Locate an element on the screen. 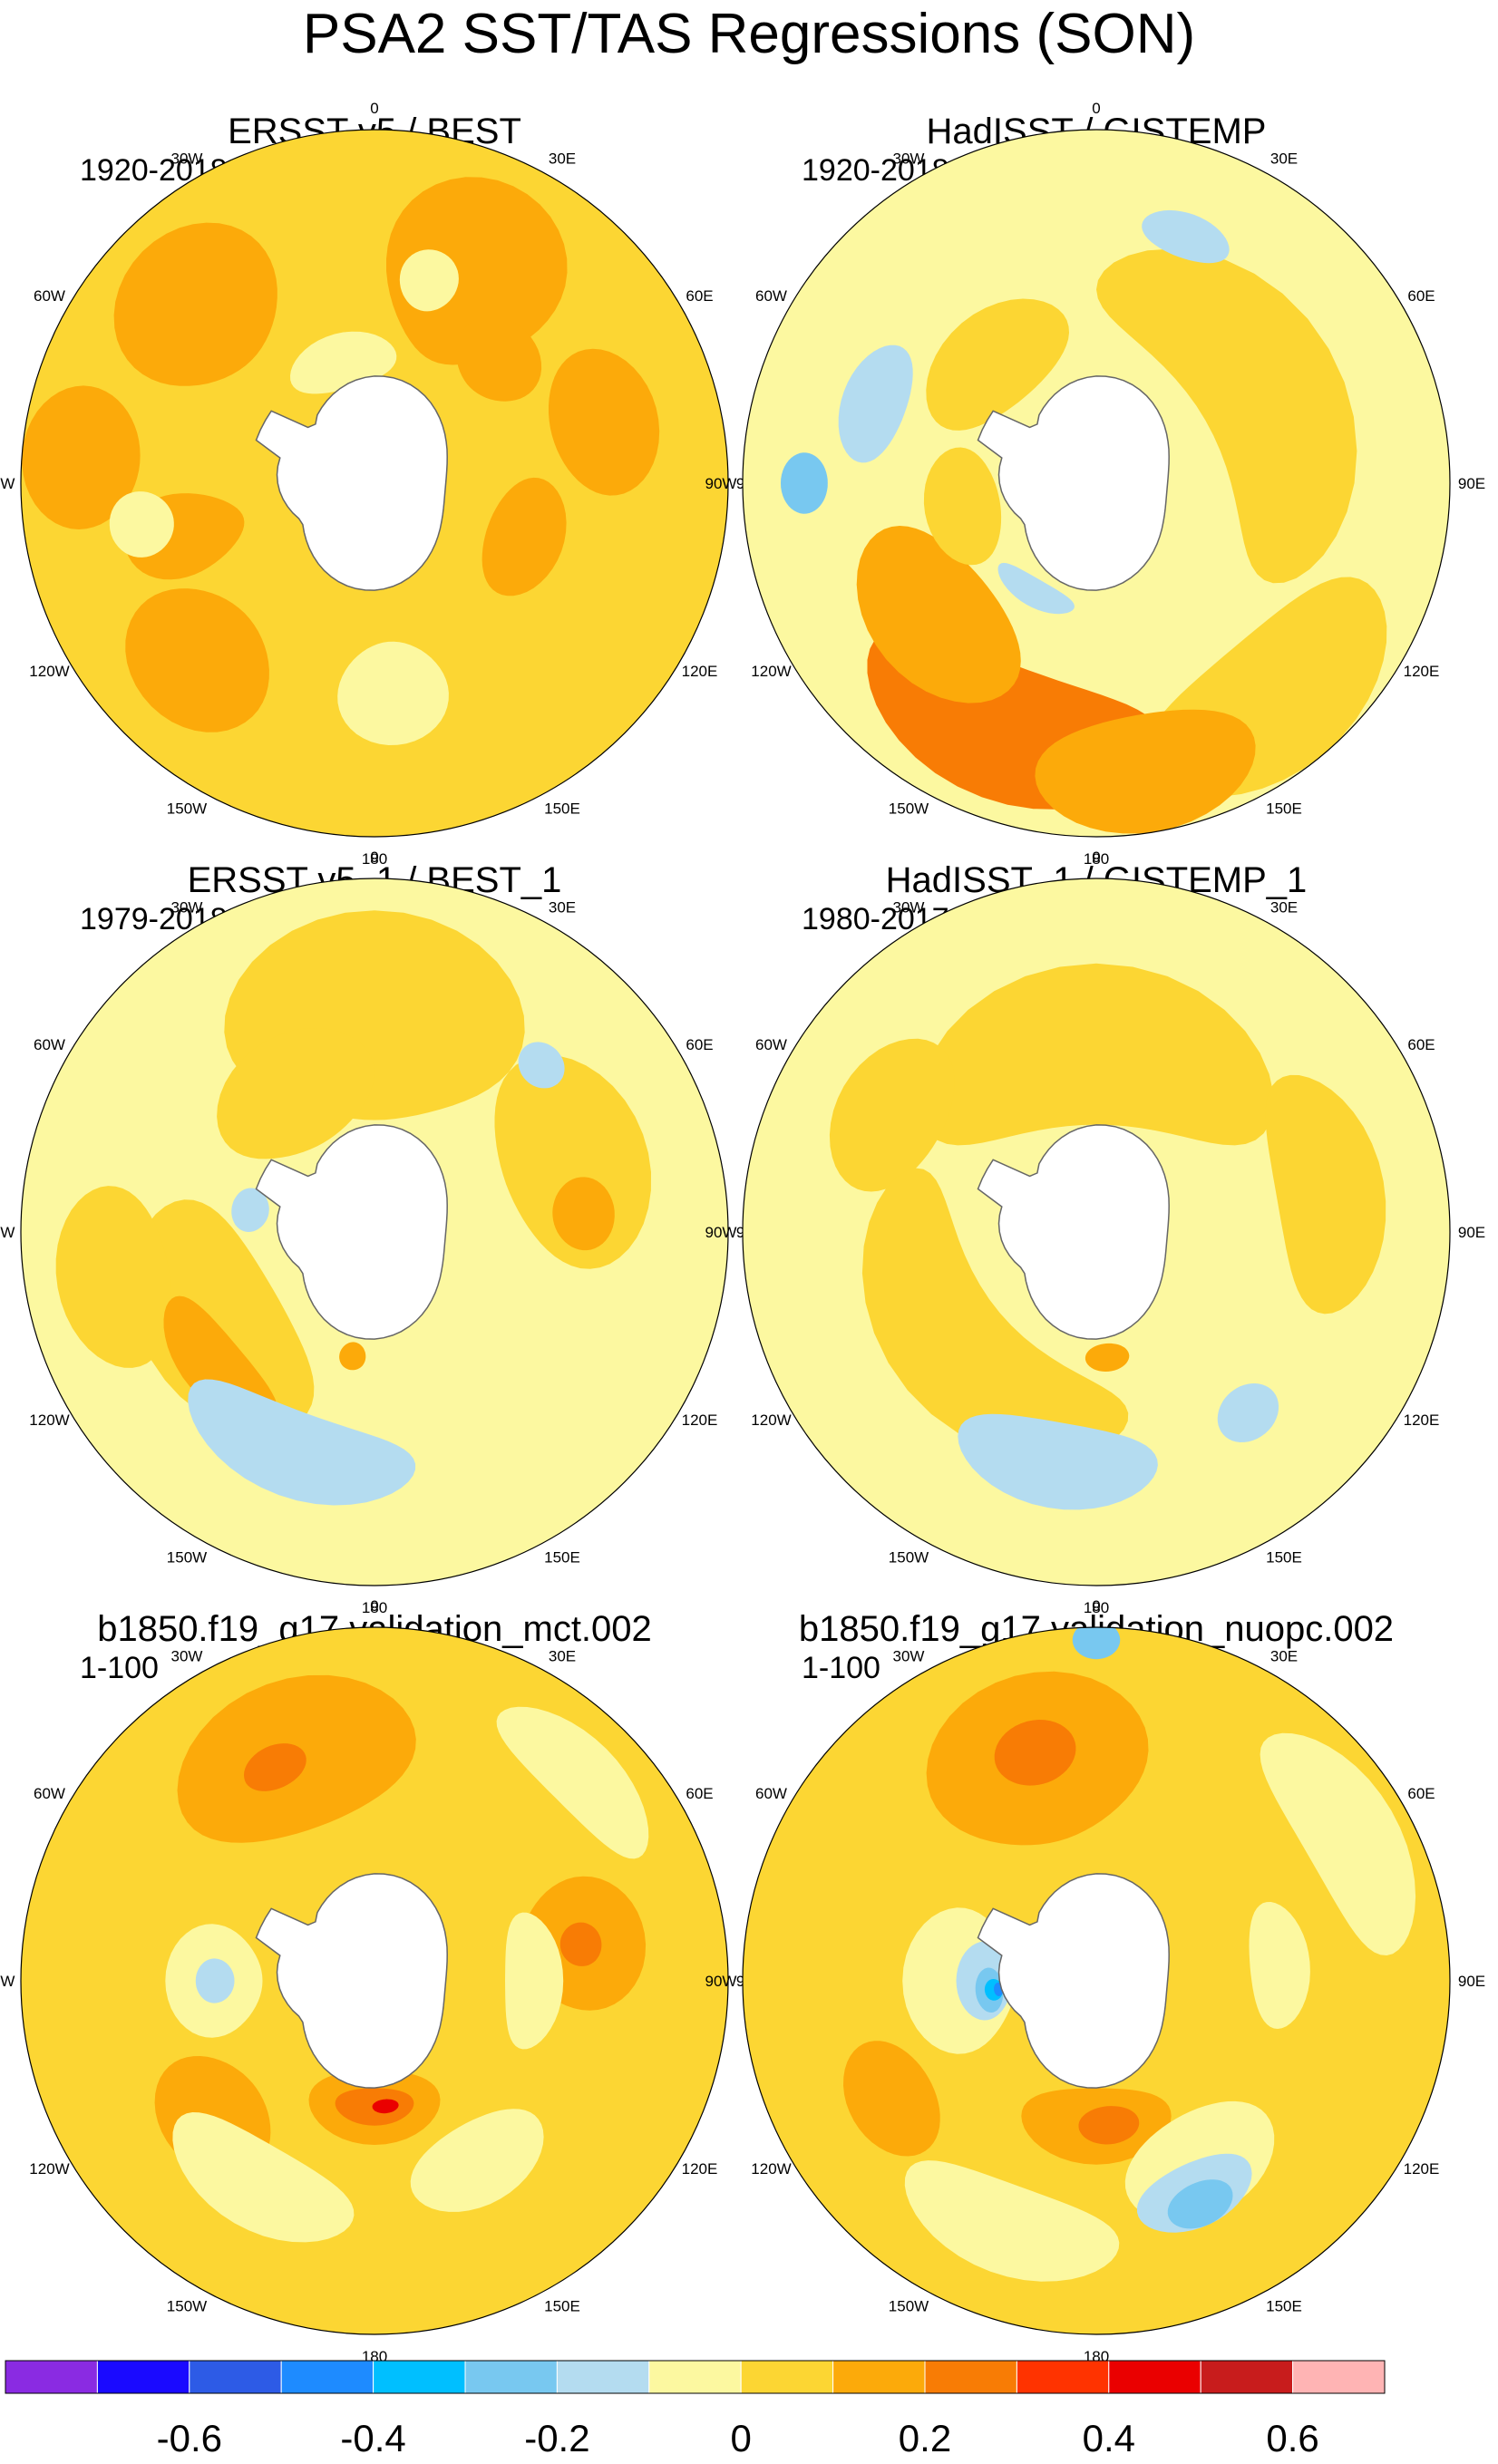 Image resolution: width=1498 pixels, height=2464 pixels. panel-period: 1-100 is located at coordinates (119, 1668).